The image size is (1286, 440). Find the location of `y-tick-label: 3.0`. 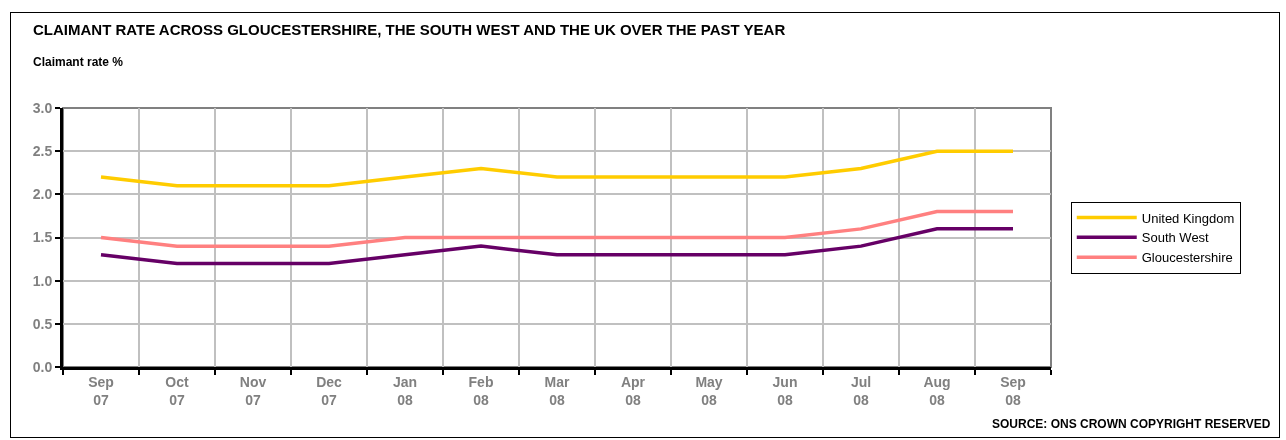

y-tick-label: 3.0 is located at coordinates (42, 107).